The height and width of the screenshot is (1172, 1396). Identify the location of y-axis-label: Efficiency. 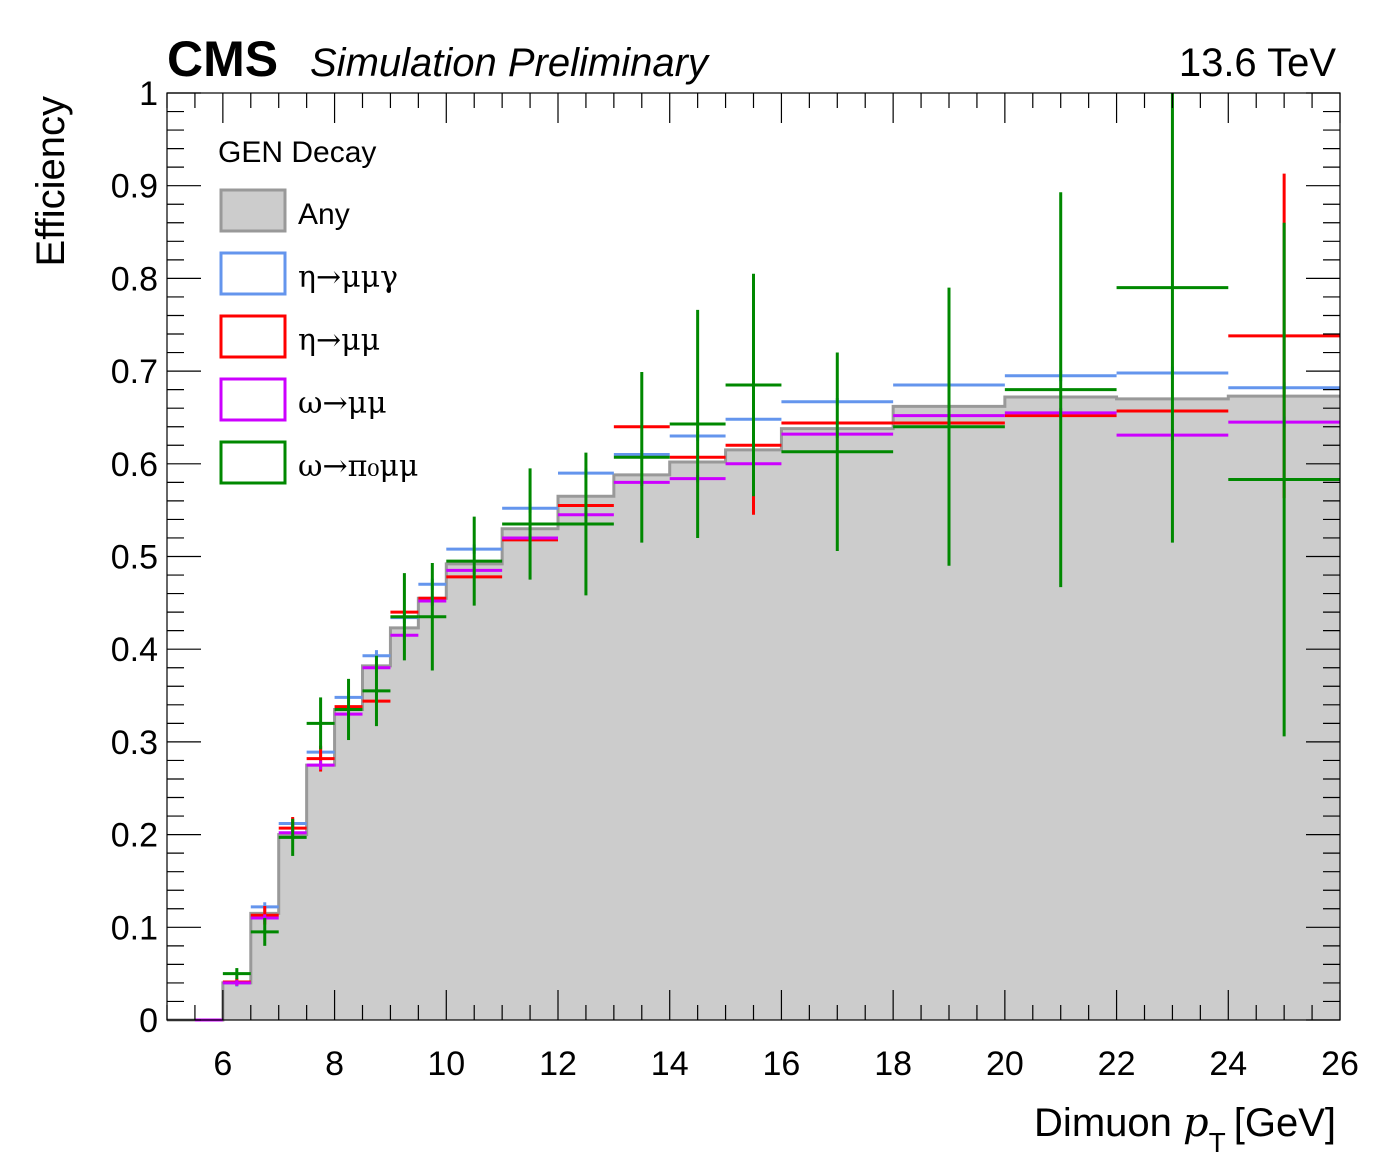
(51, 181).